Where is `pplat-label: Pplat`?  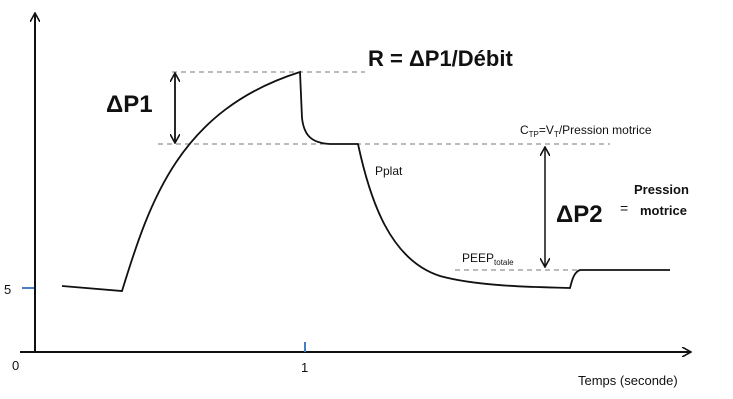
pplat-label: Pplat is located at coordinates (389, 171).